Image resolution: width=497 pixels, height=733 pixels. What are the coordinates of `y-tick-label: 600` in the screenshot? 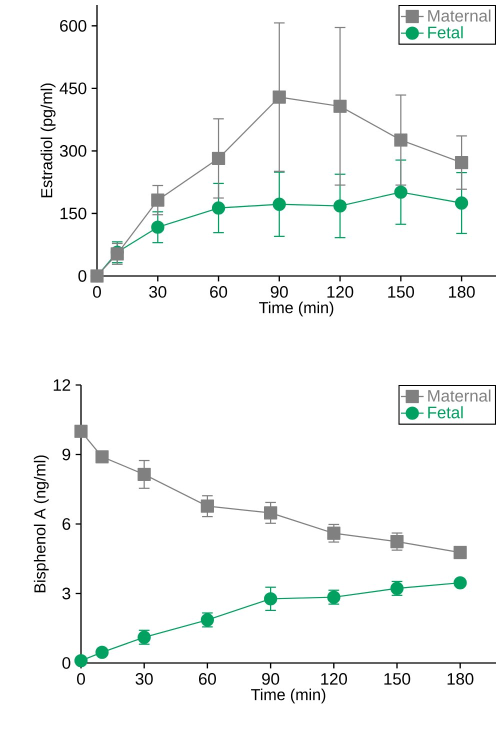 It's located at (73, 26).